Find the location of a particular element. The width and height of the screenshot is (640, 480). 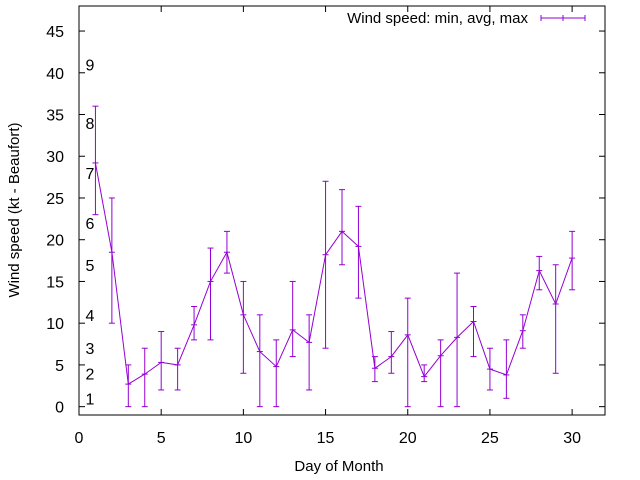

beaufort-label: 9 is located at coordinates (90, 65).